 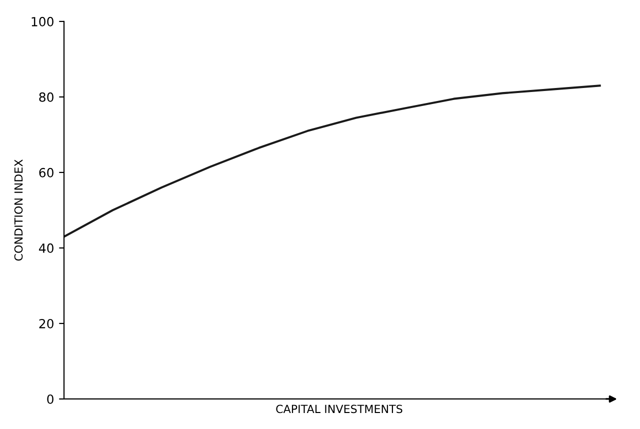 I want to click on y-tick-label: 100, so click(x=43, y=21).